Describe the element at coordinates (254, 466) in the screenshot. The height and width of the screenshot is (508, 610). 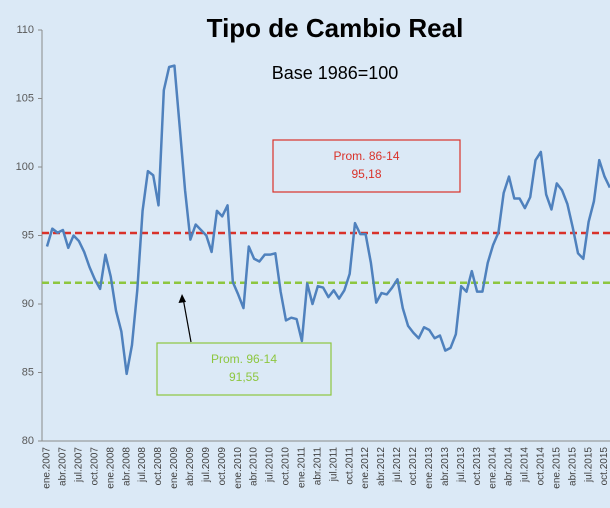
I see `x-tick-label: abr.2010` at that location.